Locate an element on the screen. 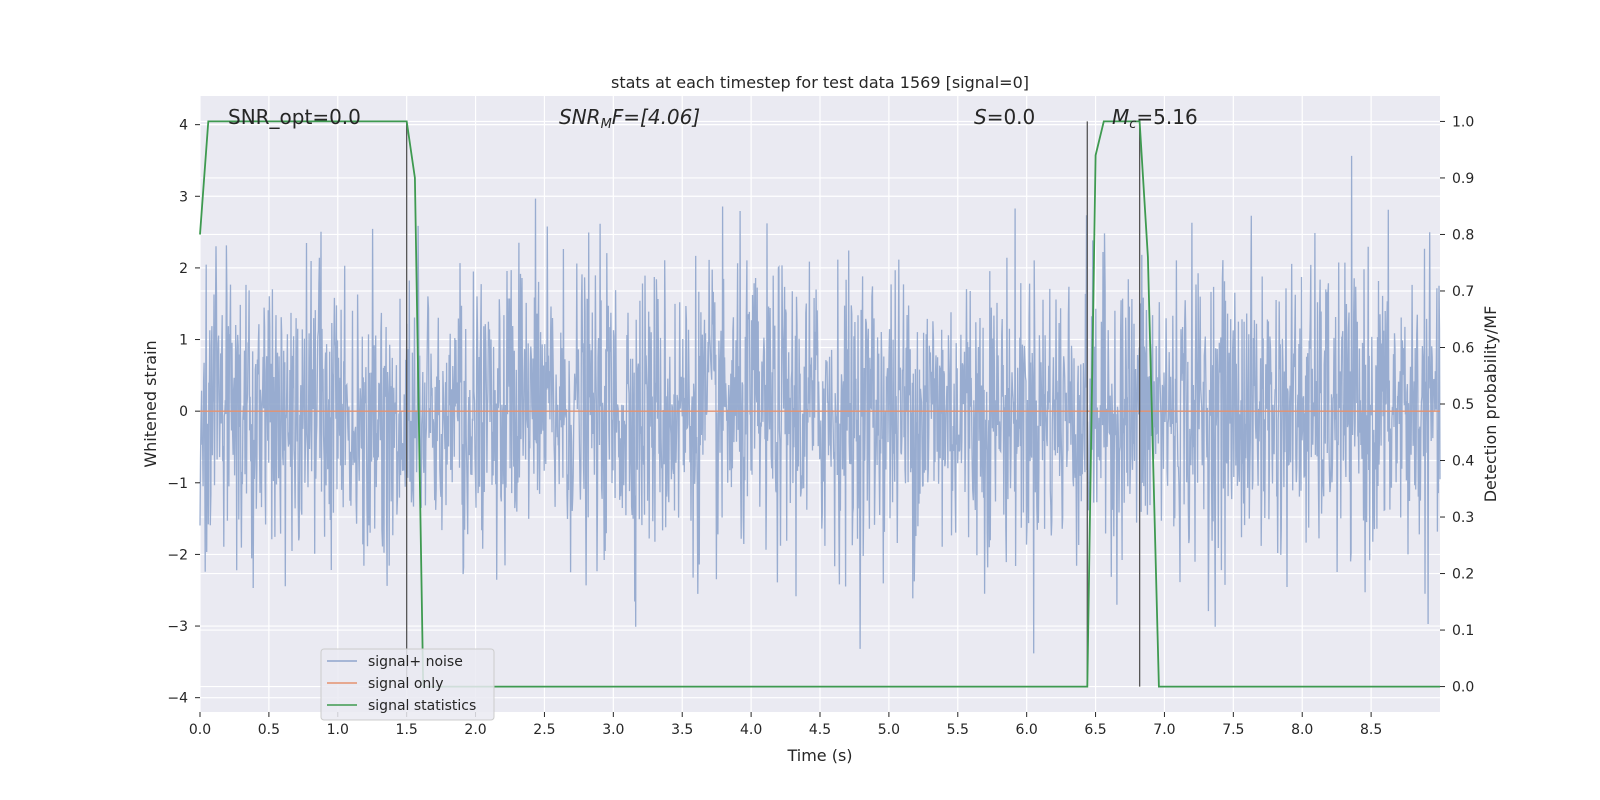 The width and height of the screenshot is (1600, 800). x-tick-label: 0.5 is located at coordinates (269, 730).